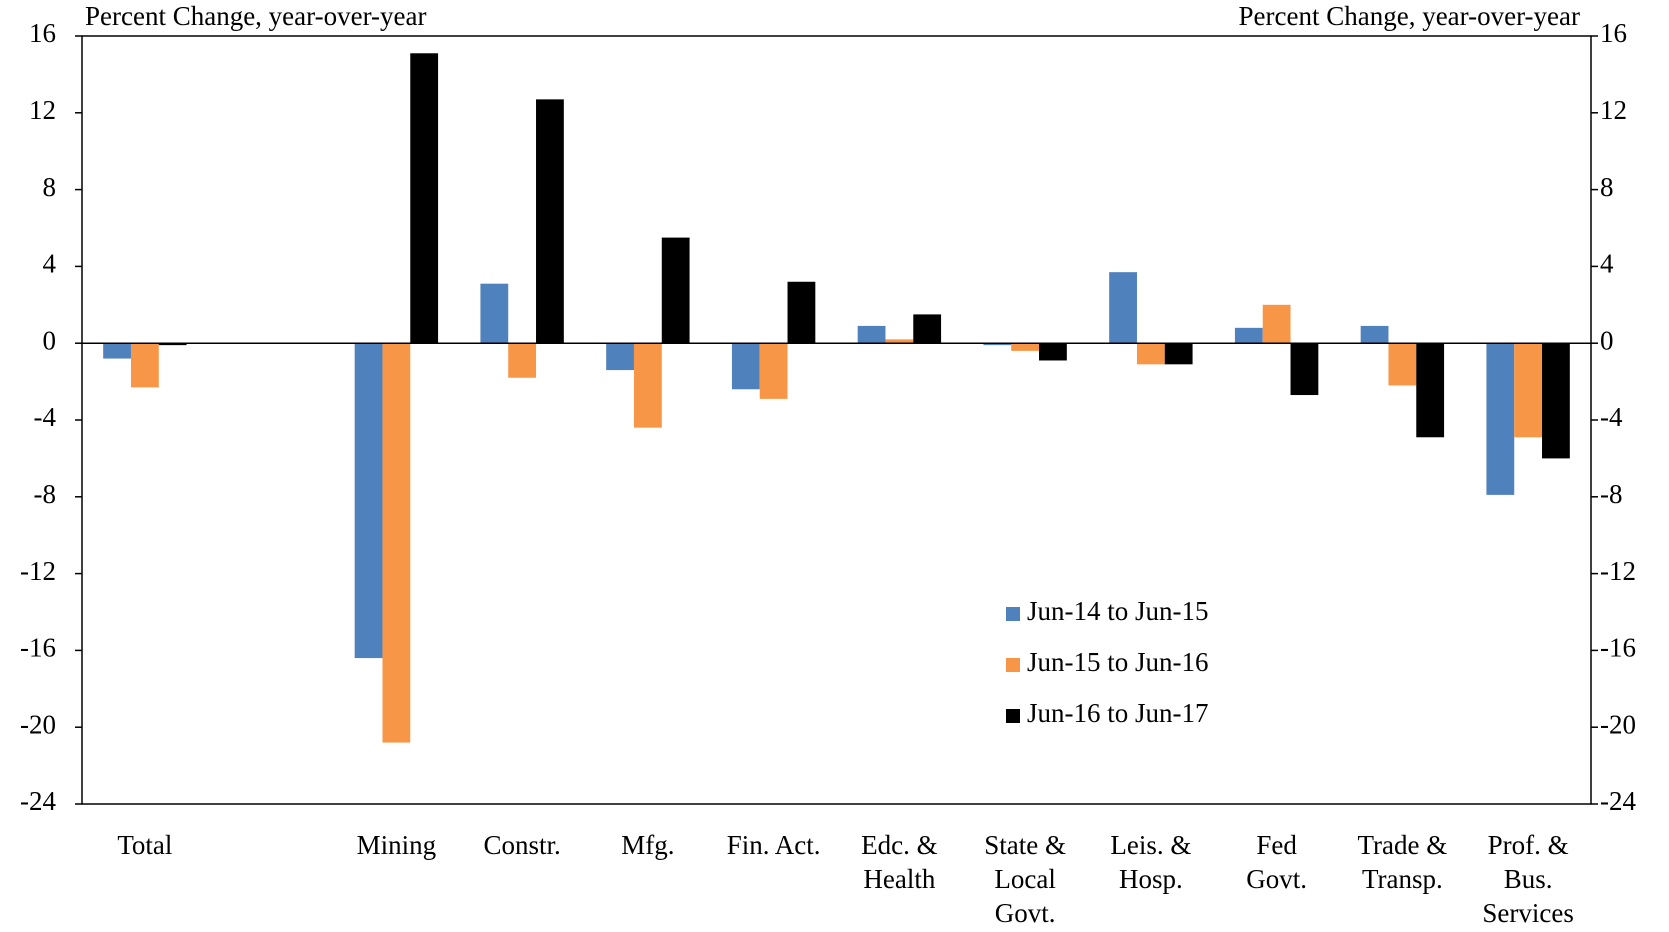 This screenshot has width=1669, height=932. What do you see at coordinates (648, 845) in the screenshot?
I see `x-tick-label: Mfg.` at bounding box center [648, 845].